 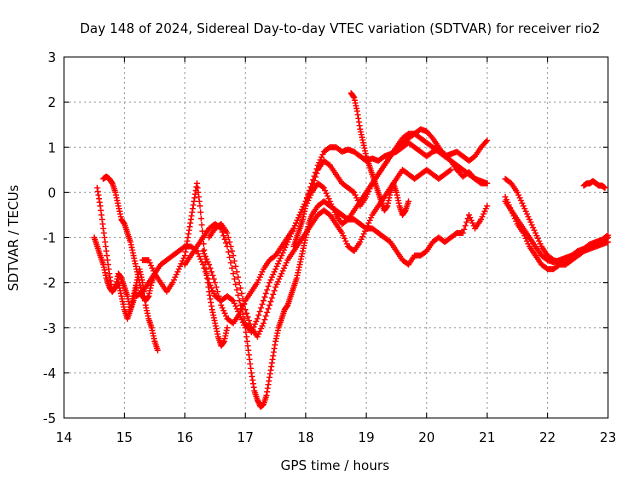 I want to click on x-tick-label: 22, so click(x=547, y=438).